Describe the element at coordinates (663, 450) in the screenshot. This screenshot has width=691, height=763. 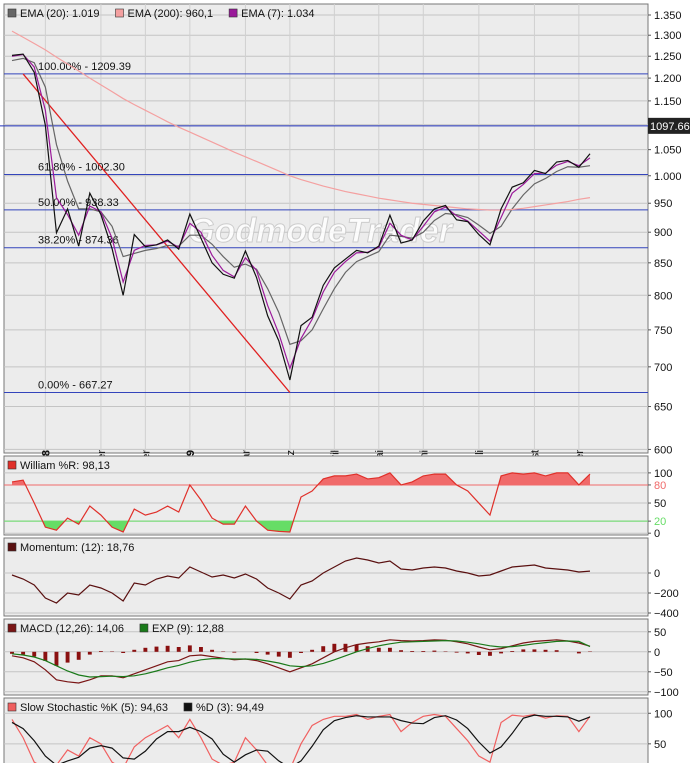
I see `y-tick-label: 600` at that location.